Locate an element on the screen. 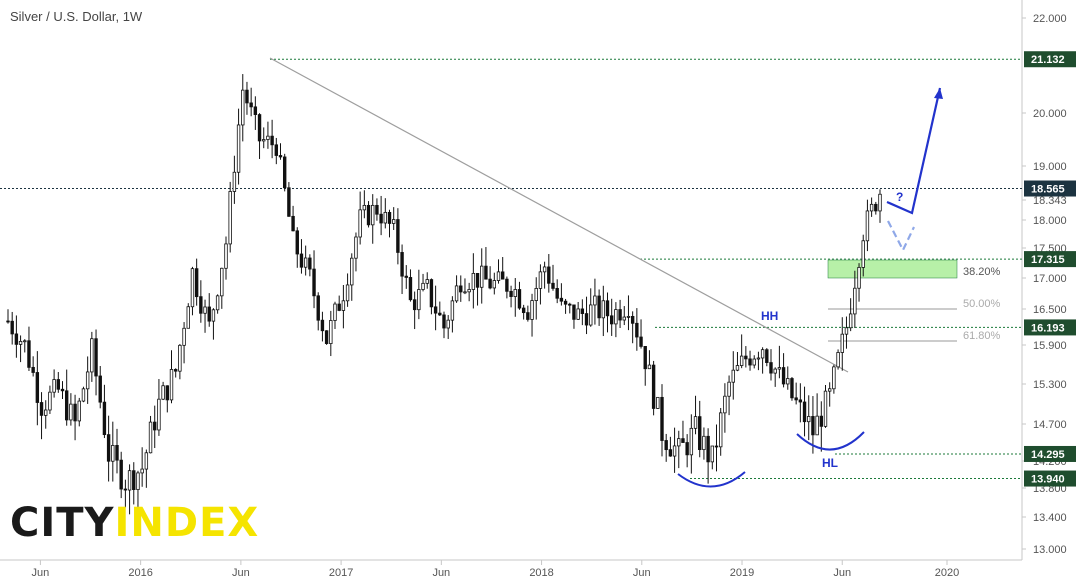 The image size is (1080, 587). y-tick-label: 20.000 is located at coordinates (1050, 114).